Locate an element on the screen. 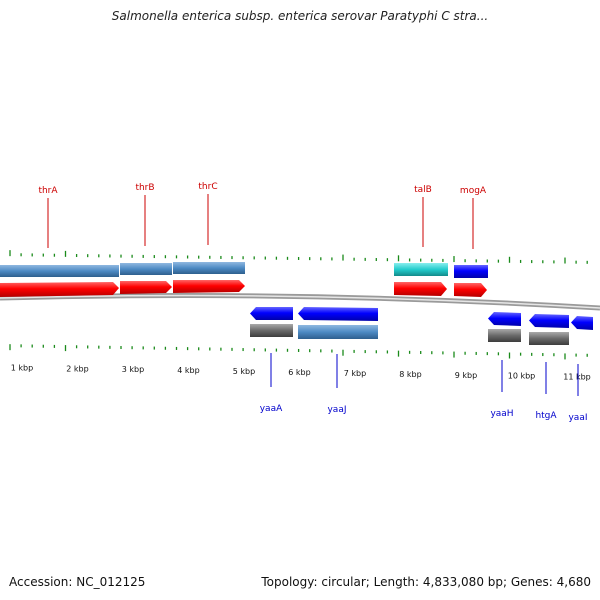  scale-label: 4 kbp is located at coordinates (188, 370).